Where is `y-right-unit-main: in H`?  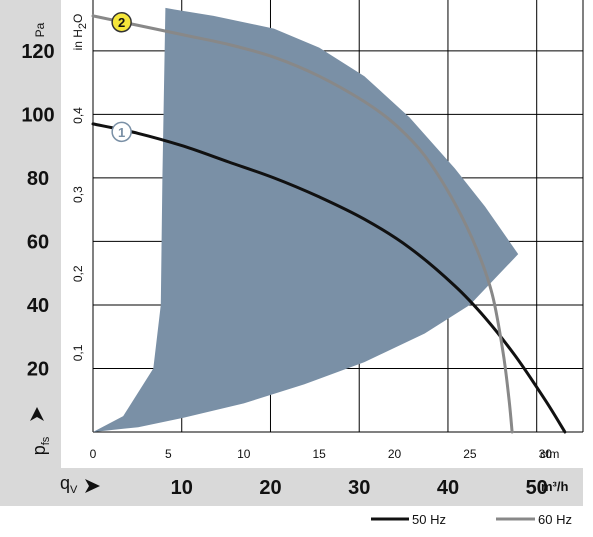 y-right-unit-main: in H is located at coordinates (78, 39).